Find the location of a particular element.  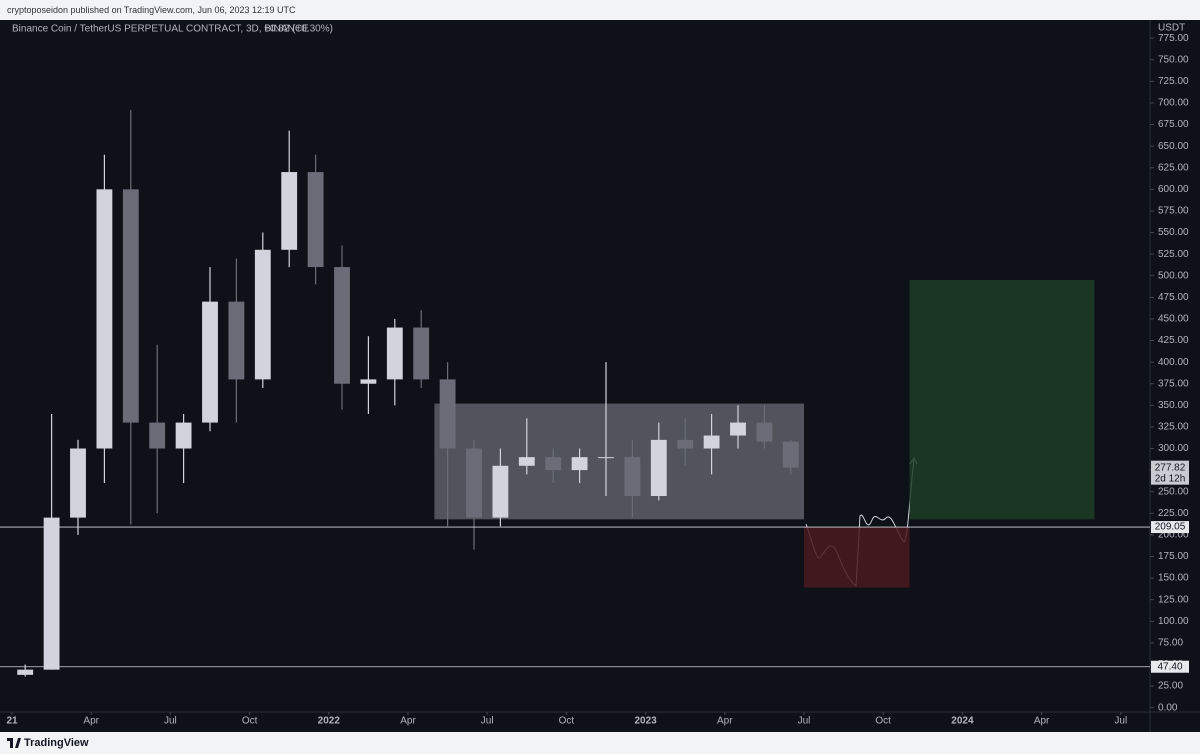

y-tick-label: 0.00 is located at coordinates (1168, 707).